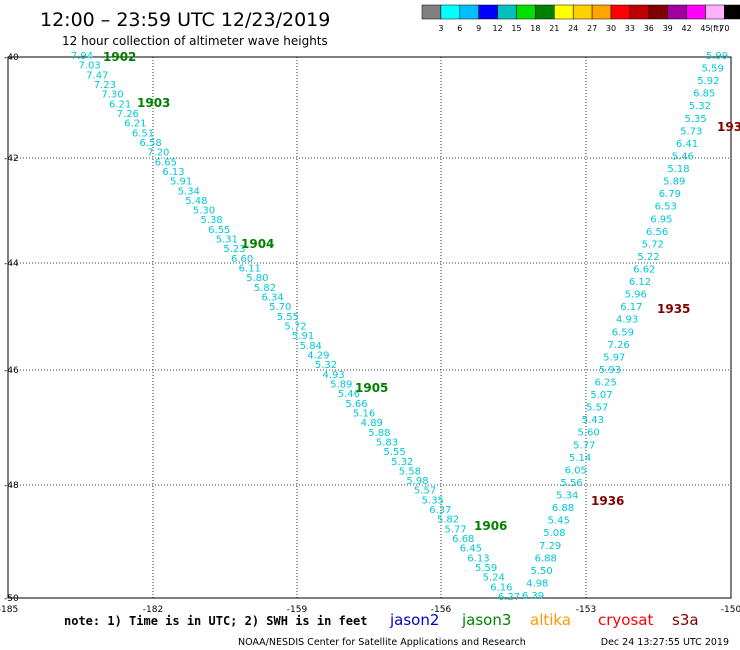 The image size is (740, 650). What do you see at coordinates (625, 620) in the screenshot?
I see `satellite-name: cryosat` at bounding box center [625, 620].